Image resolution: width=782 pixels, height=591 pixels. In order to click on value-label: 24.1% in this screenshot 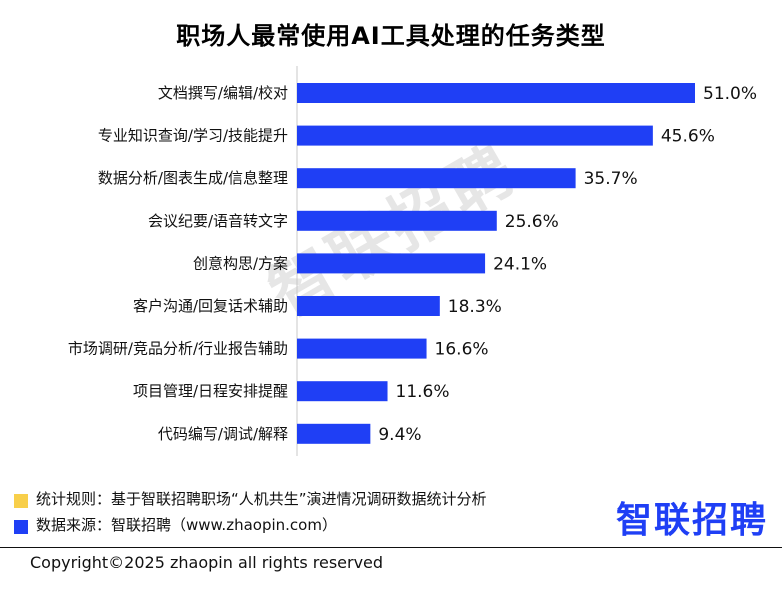, I will do `click(520, 264)`.